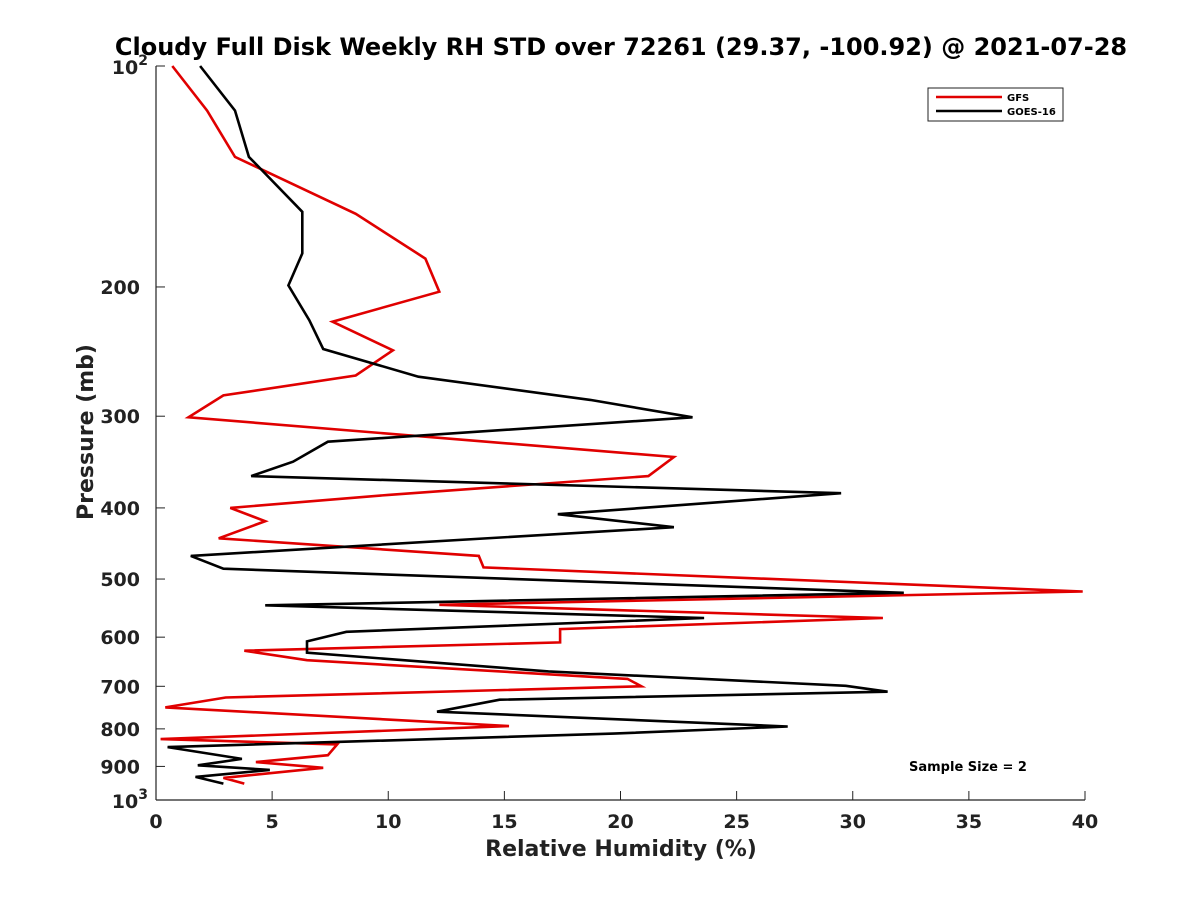  Describe the element at coordinates (504, 822) in the screenshot. I see `x-tick-label: 15` at that location.